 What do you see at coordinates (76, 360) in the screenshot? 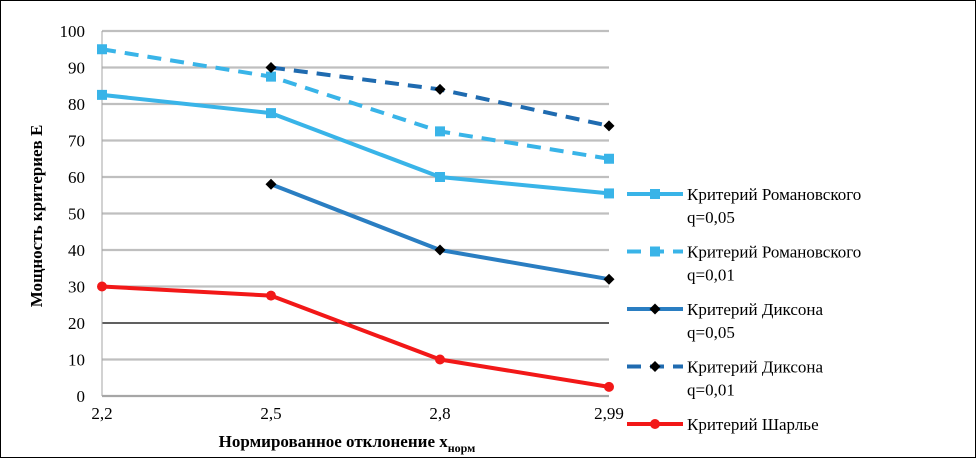
I see `y-tick-label: 10` at bounding box center [76, 360].